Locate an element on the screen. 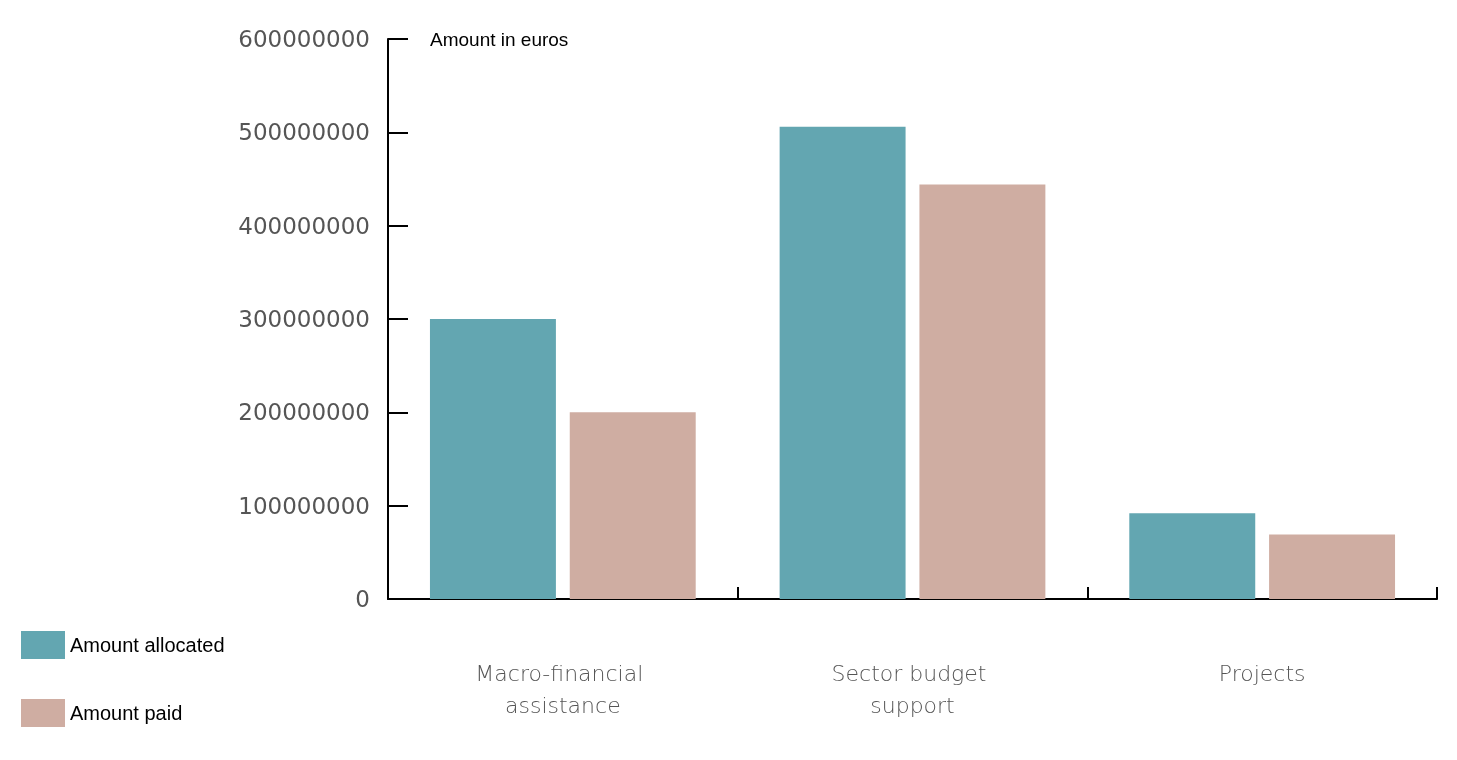 The width and height of the screenshot is (1457, 760). y-tick-label: 0 is located at coordinates (362, 599).